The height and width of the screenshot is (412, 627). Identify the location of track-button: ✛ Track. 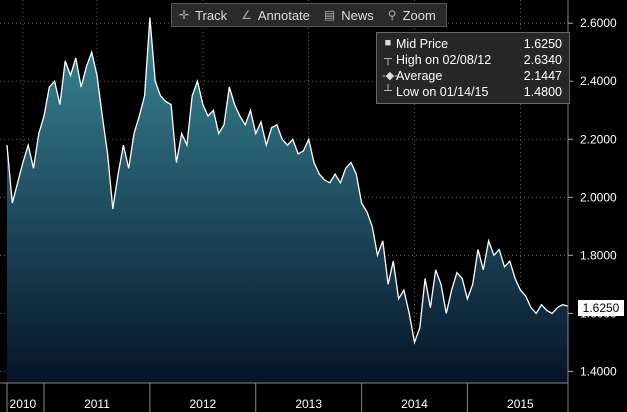
(203, 15).